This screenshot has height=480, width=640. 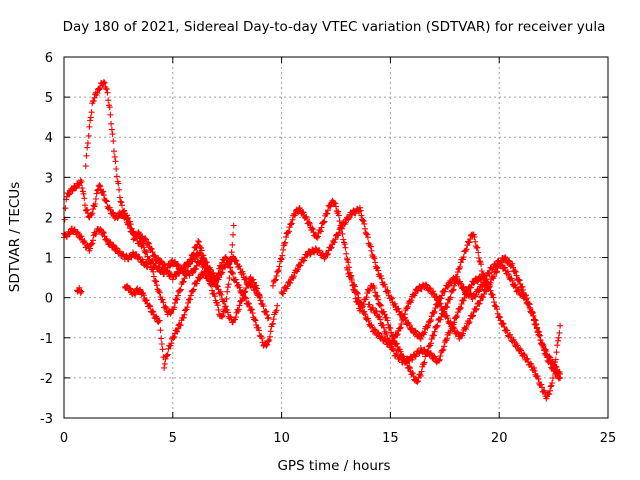 What do you see at coordinates (49, 98) in the screenshot?
I see `y-tick-label: 5` at bounding box center [49, 98].